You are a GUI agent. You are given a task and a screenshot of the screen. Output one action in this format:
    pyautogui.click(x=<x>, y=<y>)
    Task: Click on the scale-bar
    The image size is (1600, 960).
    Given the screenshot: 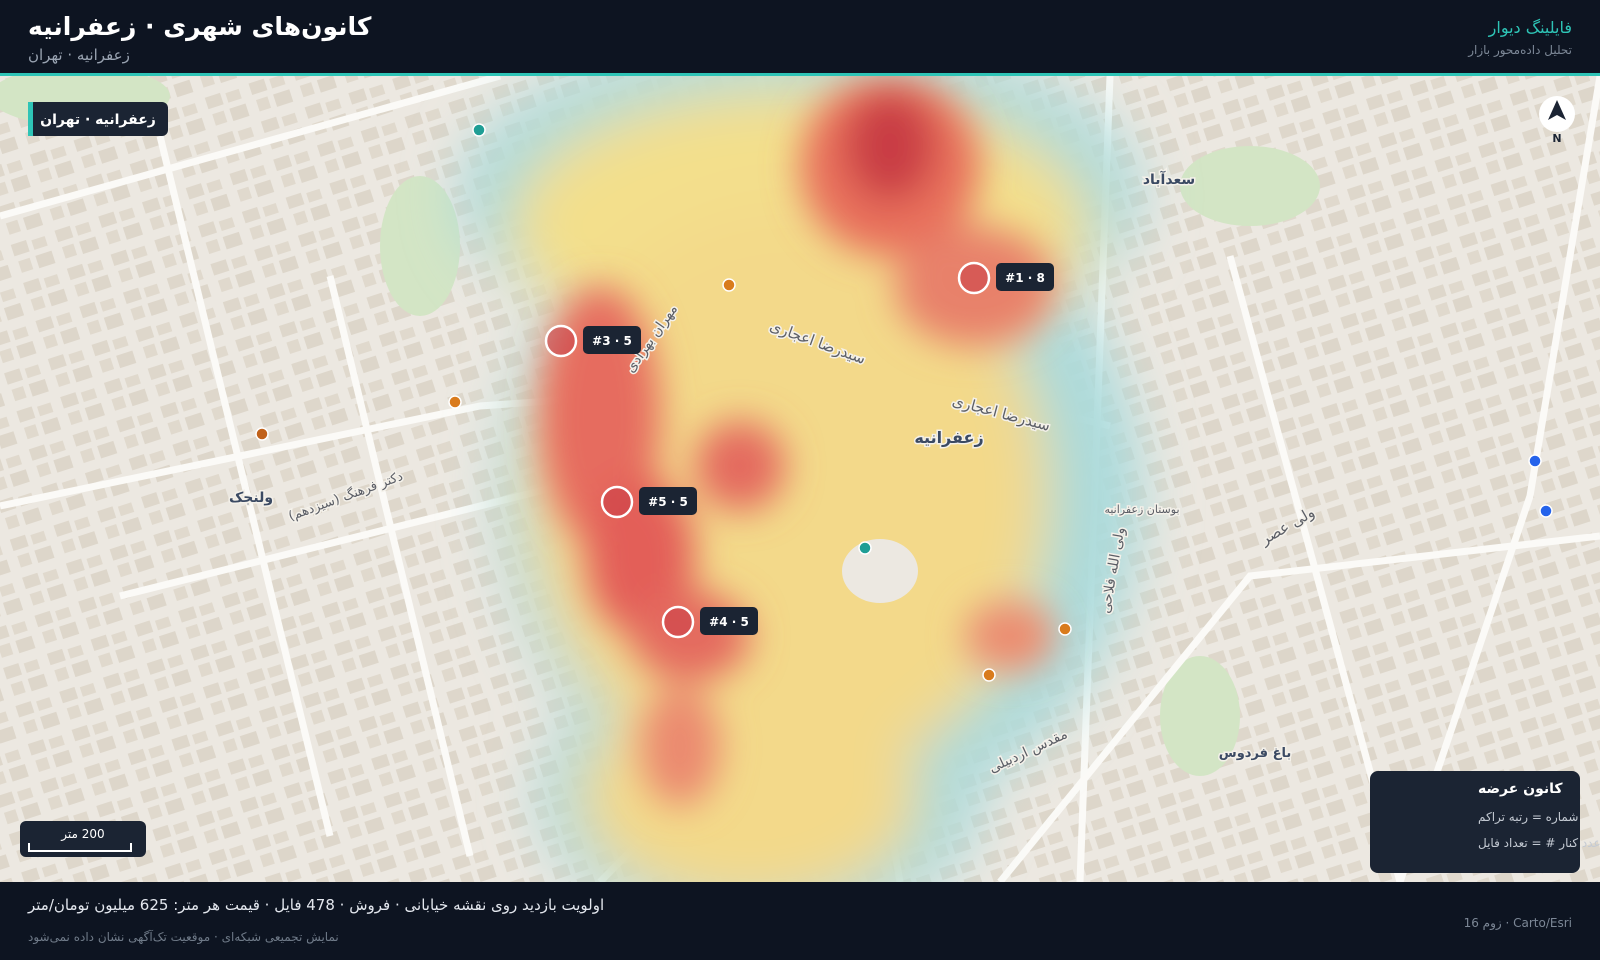 What is the action you would take?
    pyautogui.click(x=80, y=847)
    